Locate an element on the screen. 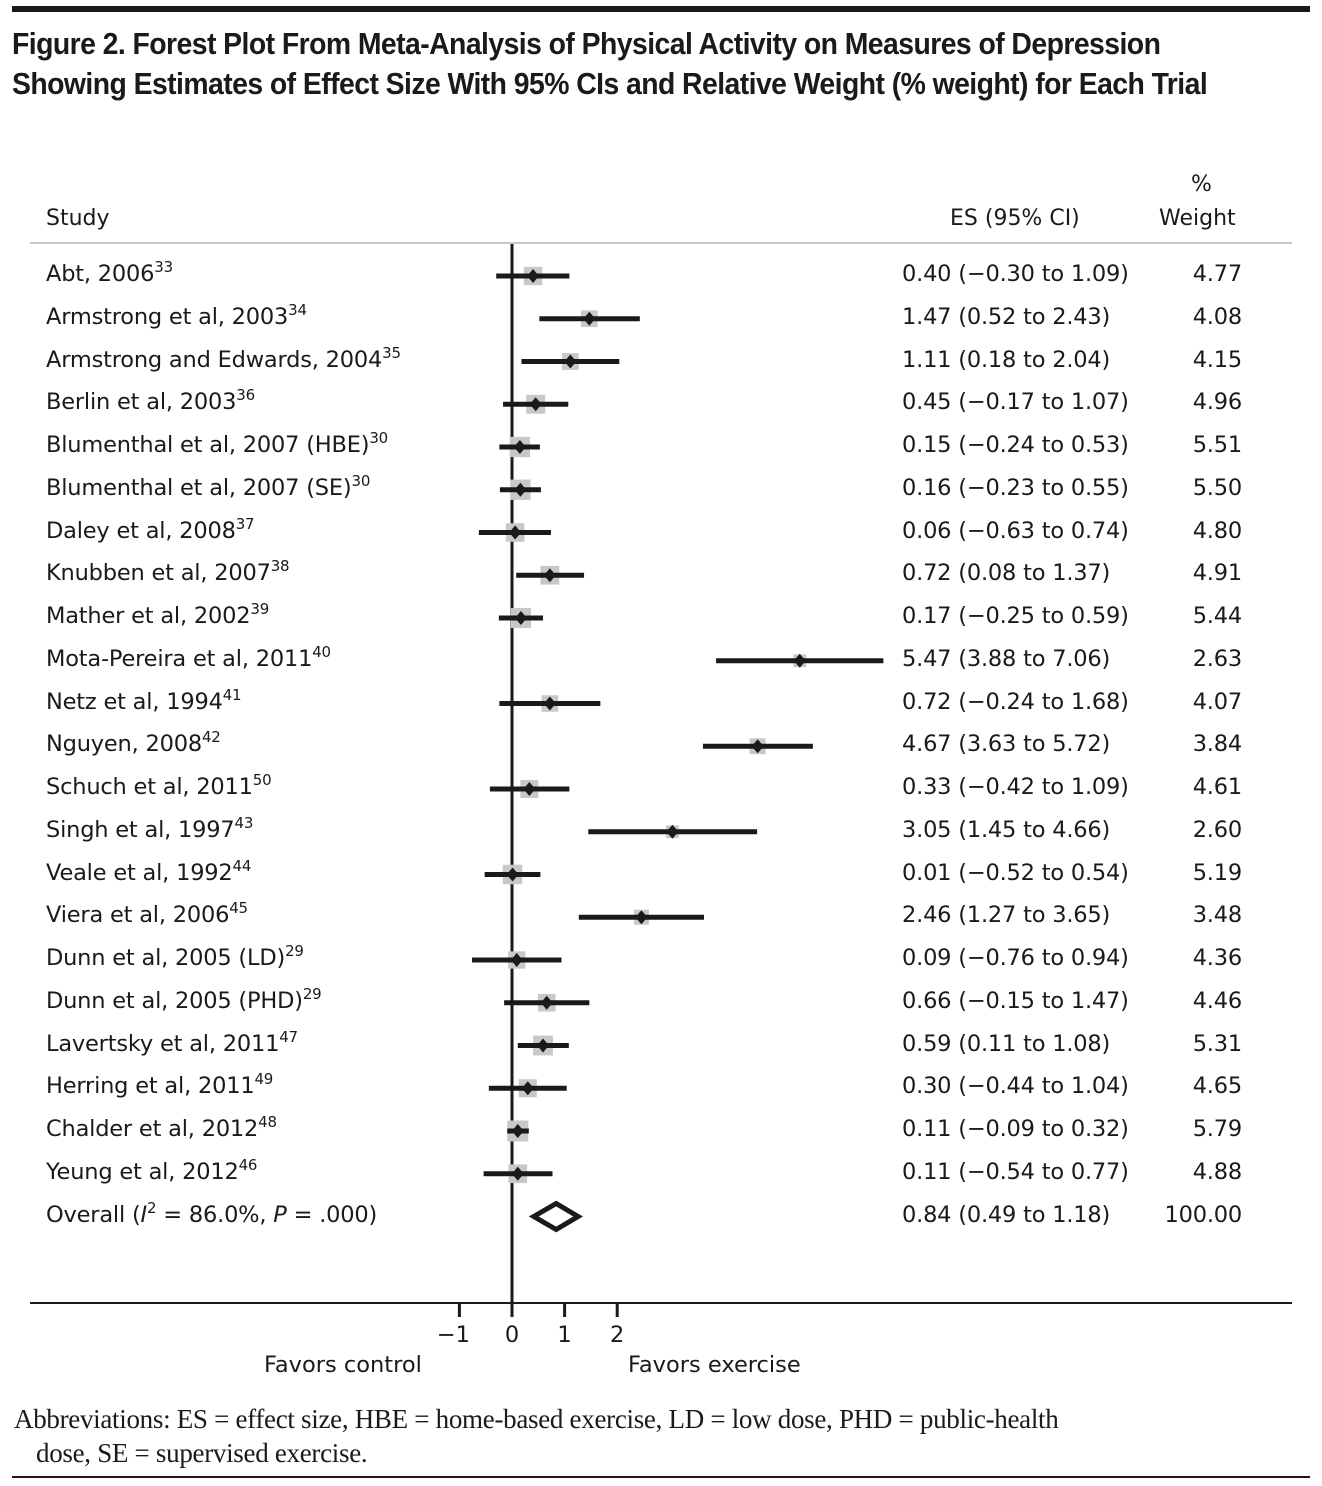 The width and height of the screenshot is (1322, 1486). study-es-ci: 0.11 (−0.09 to 0.32) is located at coordinates (1015, 1129).